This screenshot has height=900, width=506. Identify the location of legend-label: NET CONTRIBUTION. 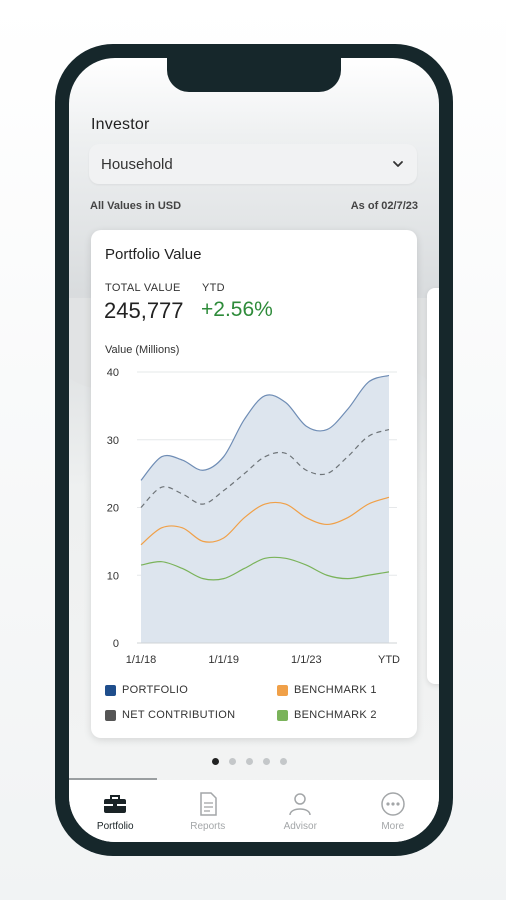
(179, 715).